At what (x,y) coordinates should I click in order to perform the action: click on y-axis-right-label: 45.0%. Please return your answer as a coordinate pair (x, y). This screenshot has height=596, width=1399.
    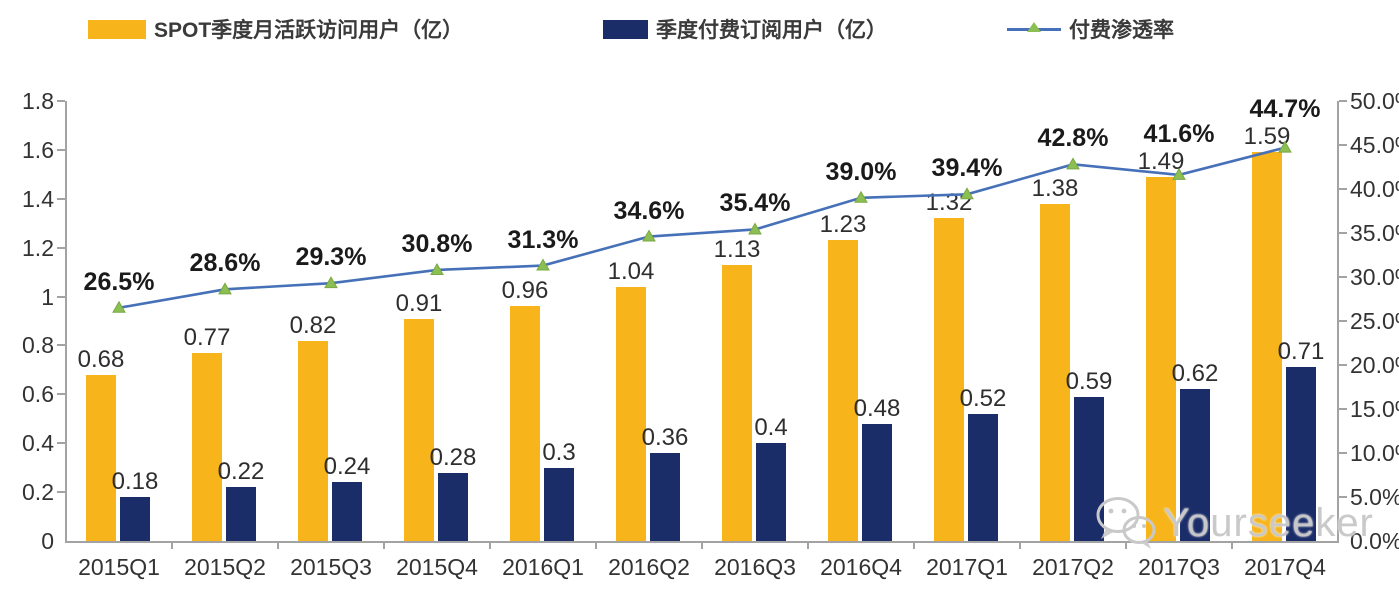
    Looking at the image, I should click on (1374, 145).